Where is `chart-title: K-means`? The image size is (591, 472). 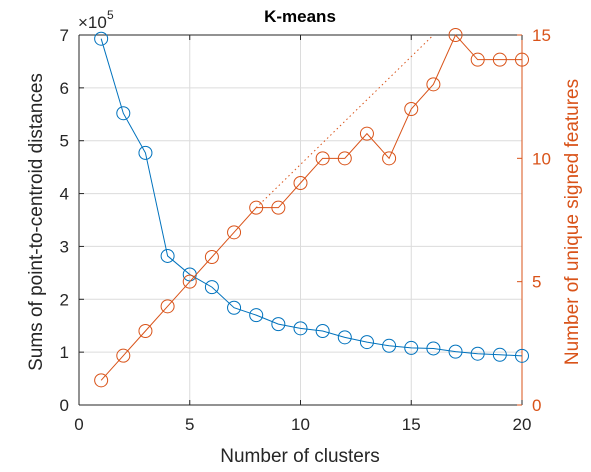
chart-title: K-means is located at coordinates (300, 16).